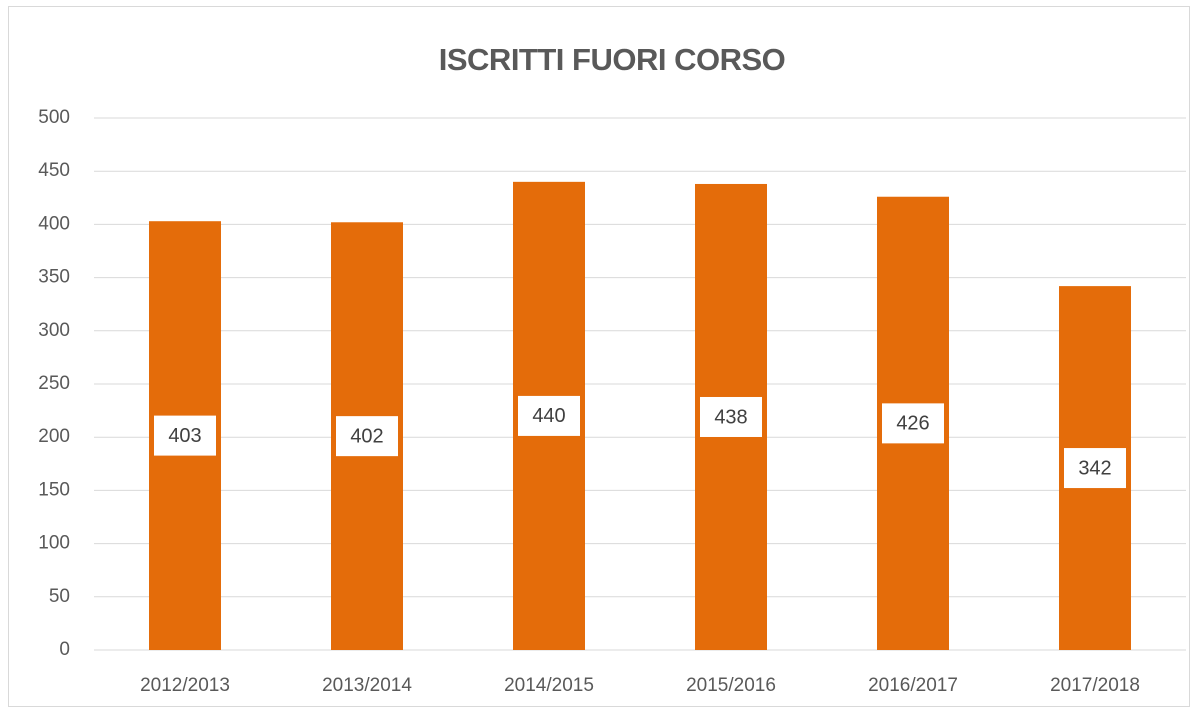 Image resolution: width=1198 pixels, height=712 pixels. I want to click on y-tick-label: 500, so click(54, 117).